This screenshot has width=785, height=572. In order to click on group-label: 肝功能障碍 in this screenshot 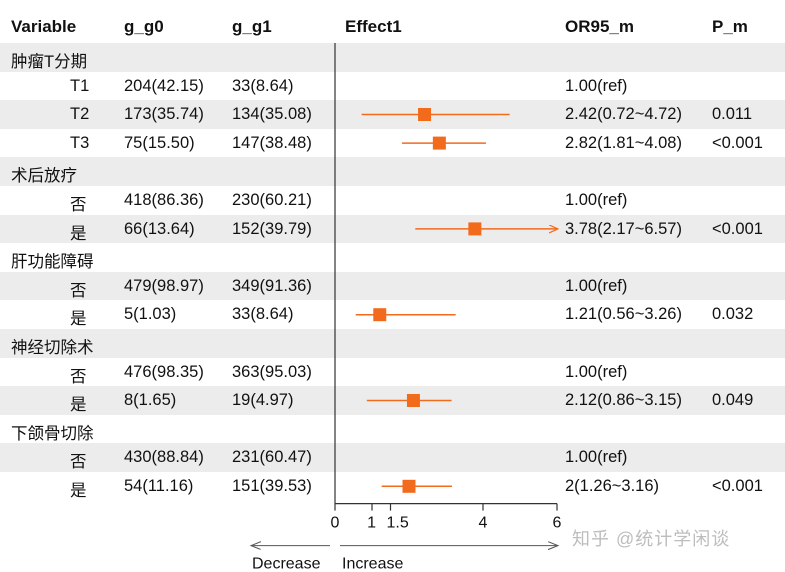, I will do `click(52, 262)`.